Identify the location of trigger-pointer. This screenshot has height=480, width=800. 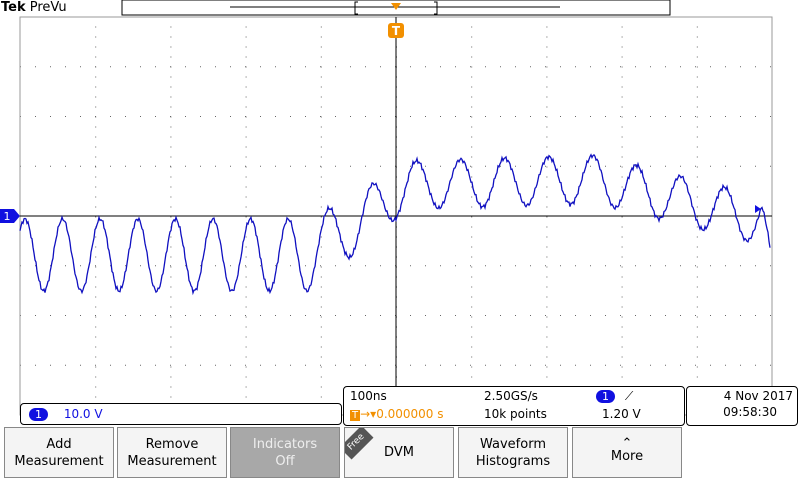
(396, 6).